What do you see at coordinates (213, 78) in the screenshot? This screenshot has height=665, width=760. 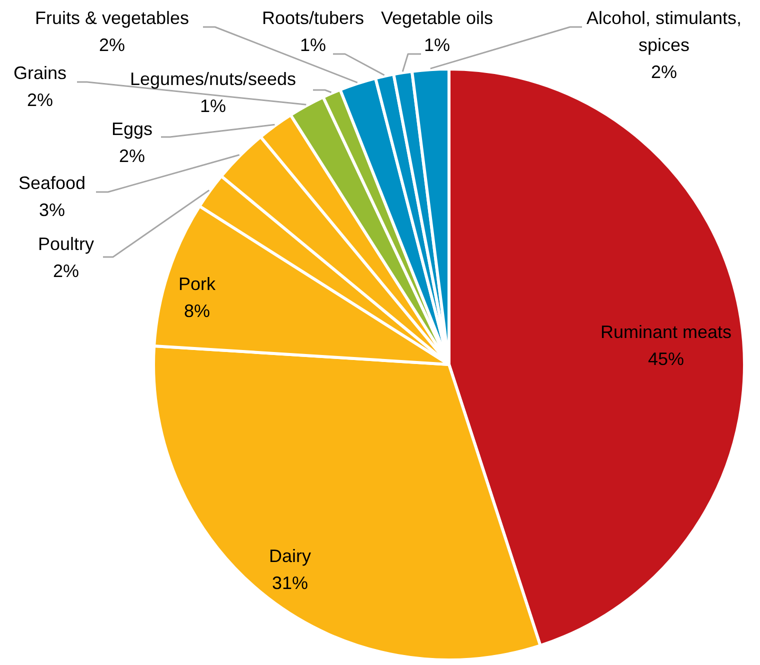 I see `slice-label: Legumes/nuts/seeds` at bounding box center [213, 78].